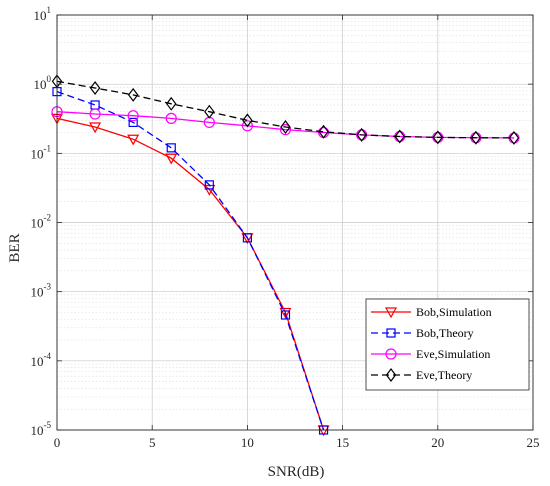 The image size is (550, 486). What do you see at coordinates (437, 442) in the screenshot?
I see `x-tick-label: 20` at bounding box center [437, 442].